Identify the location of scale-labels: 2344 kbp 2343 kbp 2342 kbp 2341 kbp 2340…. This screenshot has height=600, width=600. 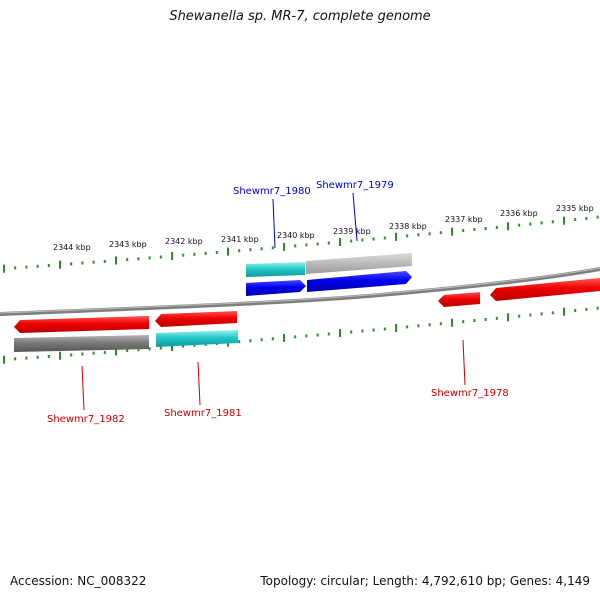
(323, 228).